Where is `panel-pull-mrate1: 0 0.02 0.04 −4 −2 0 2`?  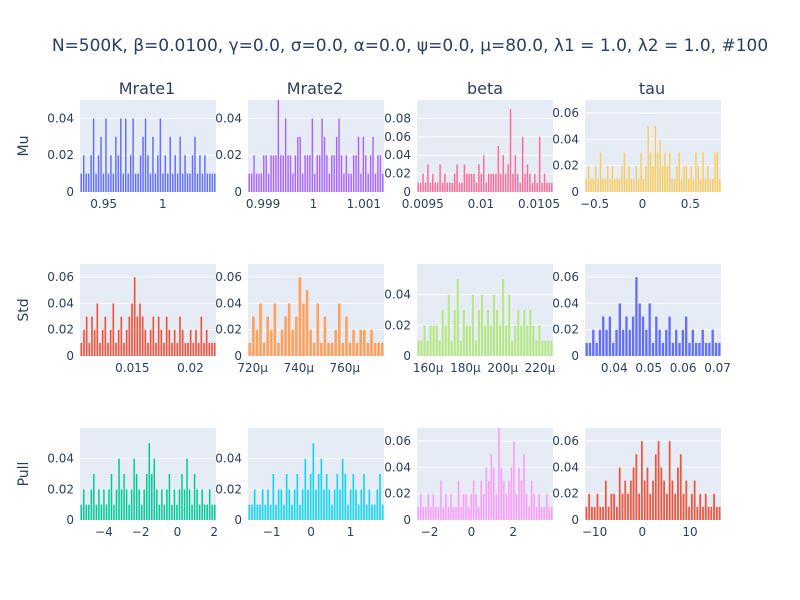 panel-pull-mrate1: 0 0.02 0.04 −4 −2 0 2 is located at coordinates (132, 483).